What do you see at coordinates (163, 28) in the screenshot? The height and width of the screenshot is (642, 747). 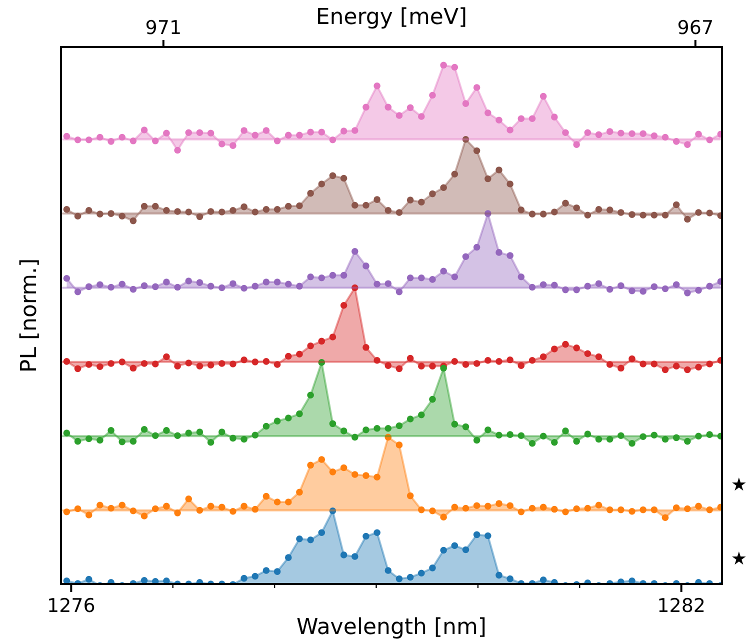 I see `x2-tick-label: 971` at bounding box center [163, 28].